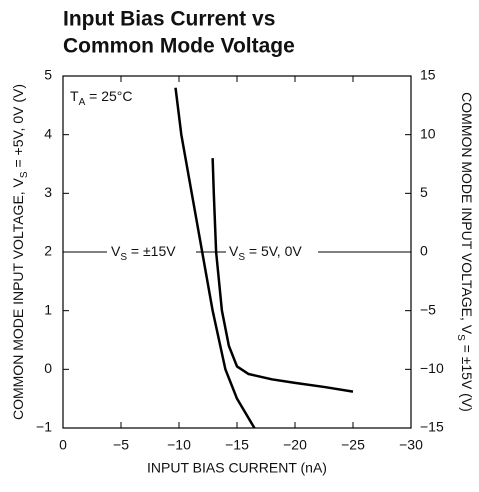 This screenshot has width=479, height=492. Describe the element at coordinates (432, 368) in the screenshot. I see `y2-tick-label: −10` at that location.